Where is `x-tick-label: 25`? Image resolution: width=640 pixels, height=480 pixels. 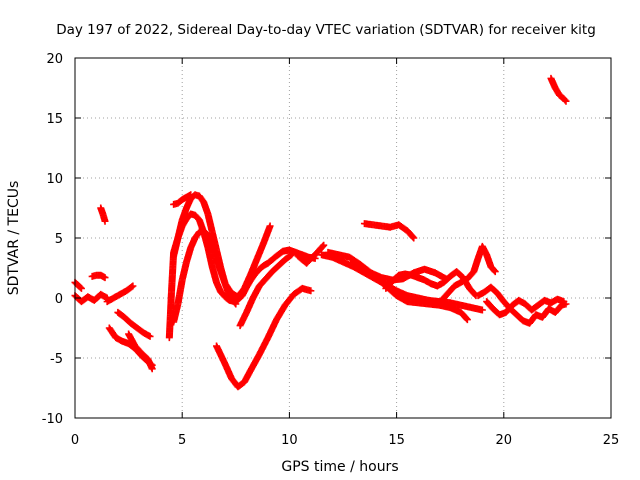 x-tick-label: 25 is located at coordinates (611, 440).